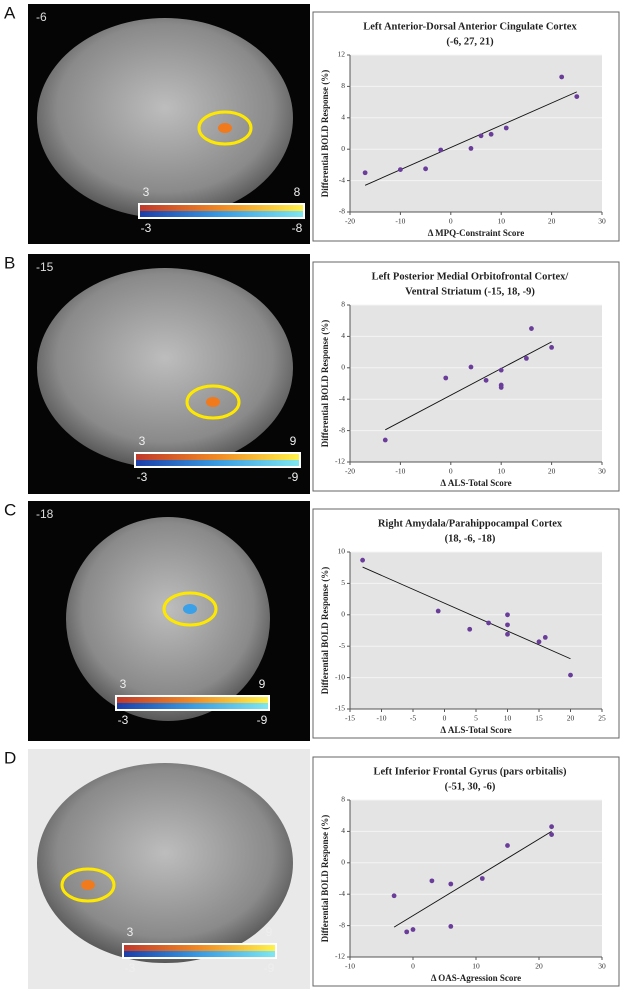  What do you see at coordinates (602, 718) in the screenshot?
I see `x-tick-label: 25` at bounding box center [602, 718].